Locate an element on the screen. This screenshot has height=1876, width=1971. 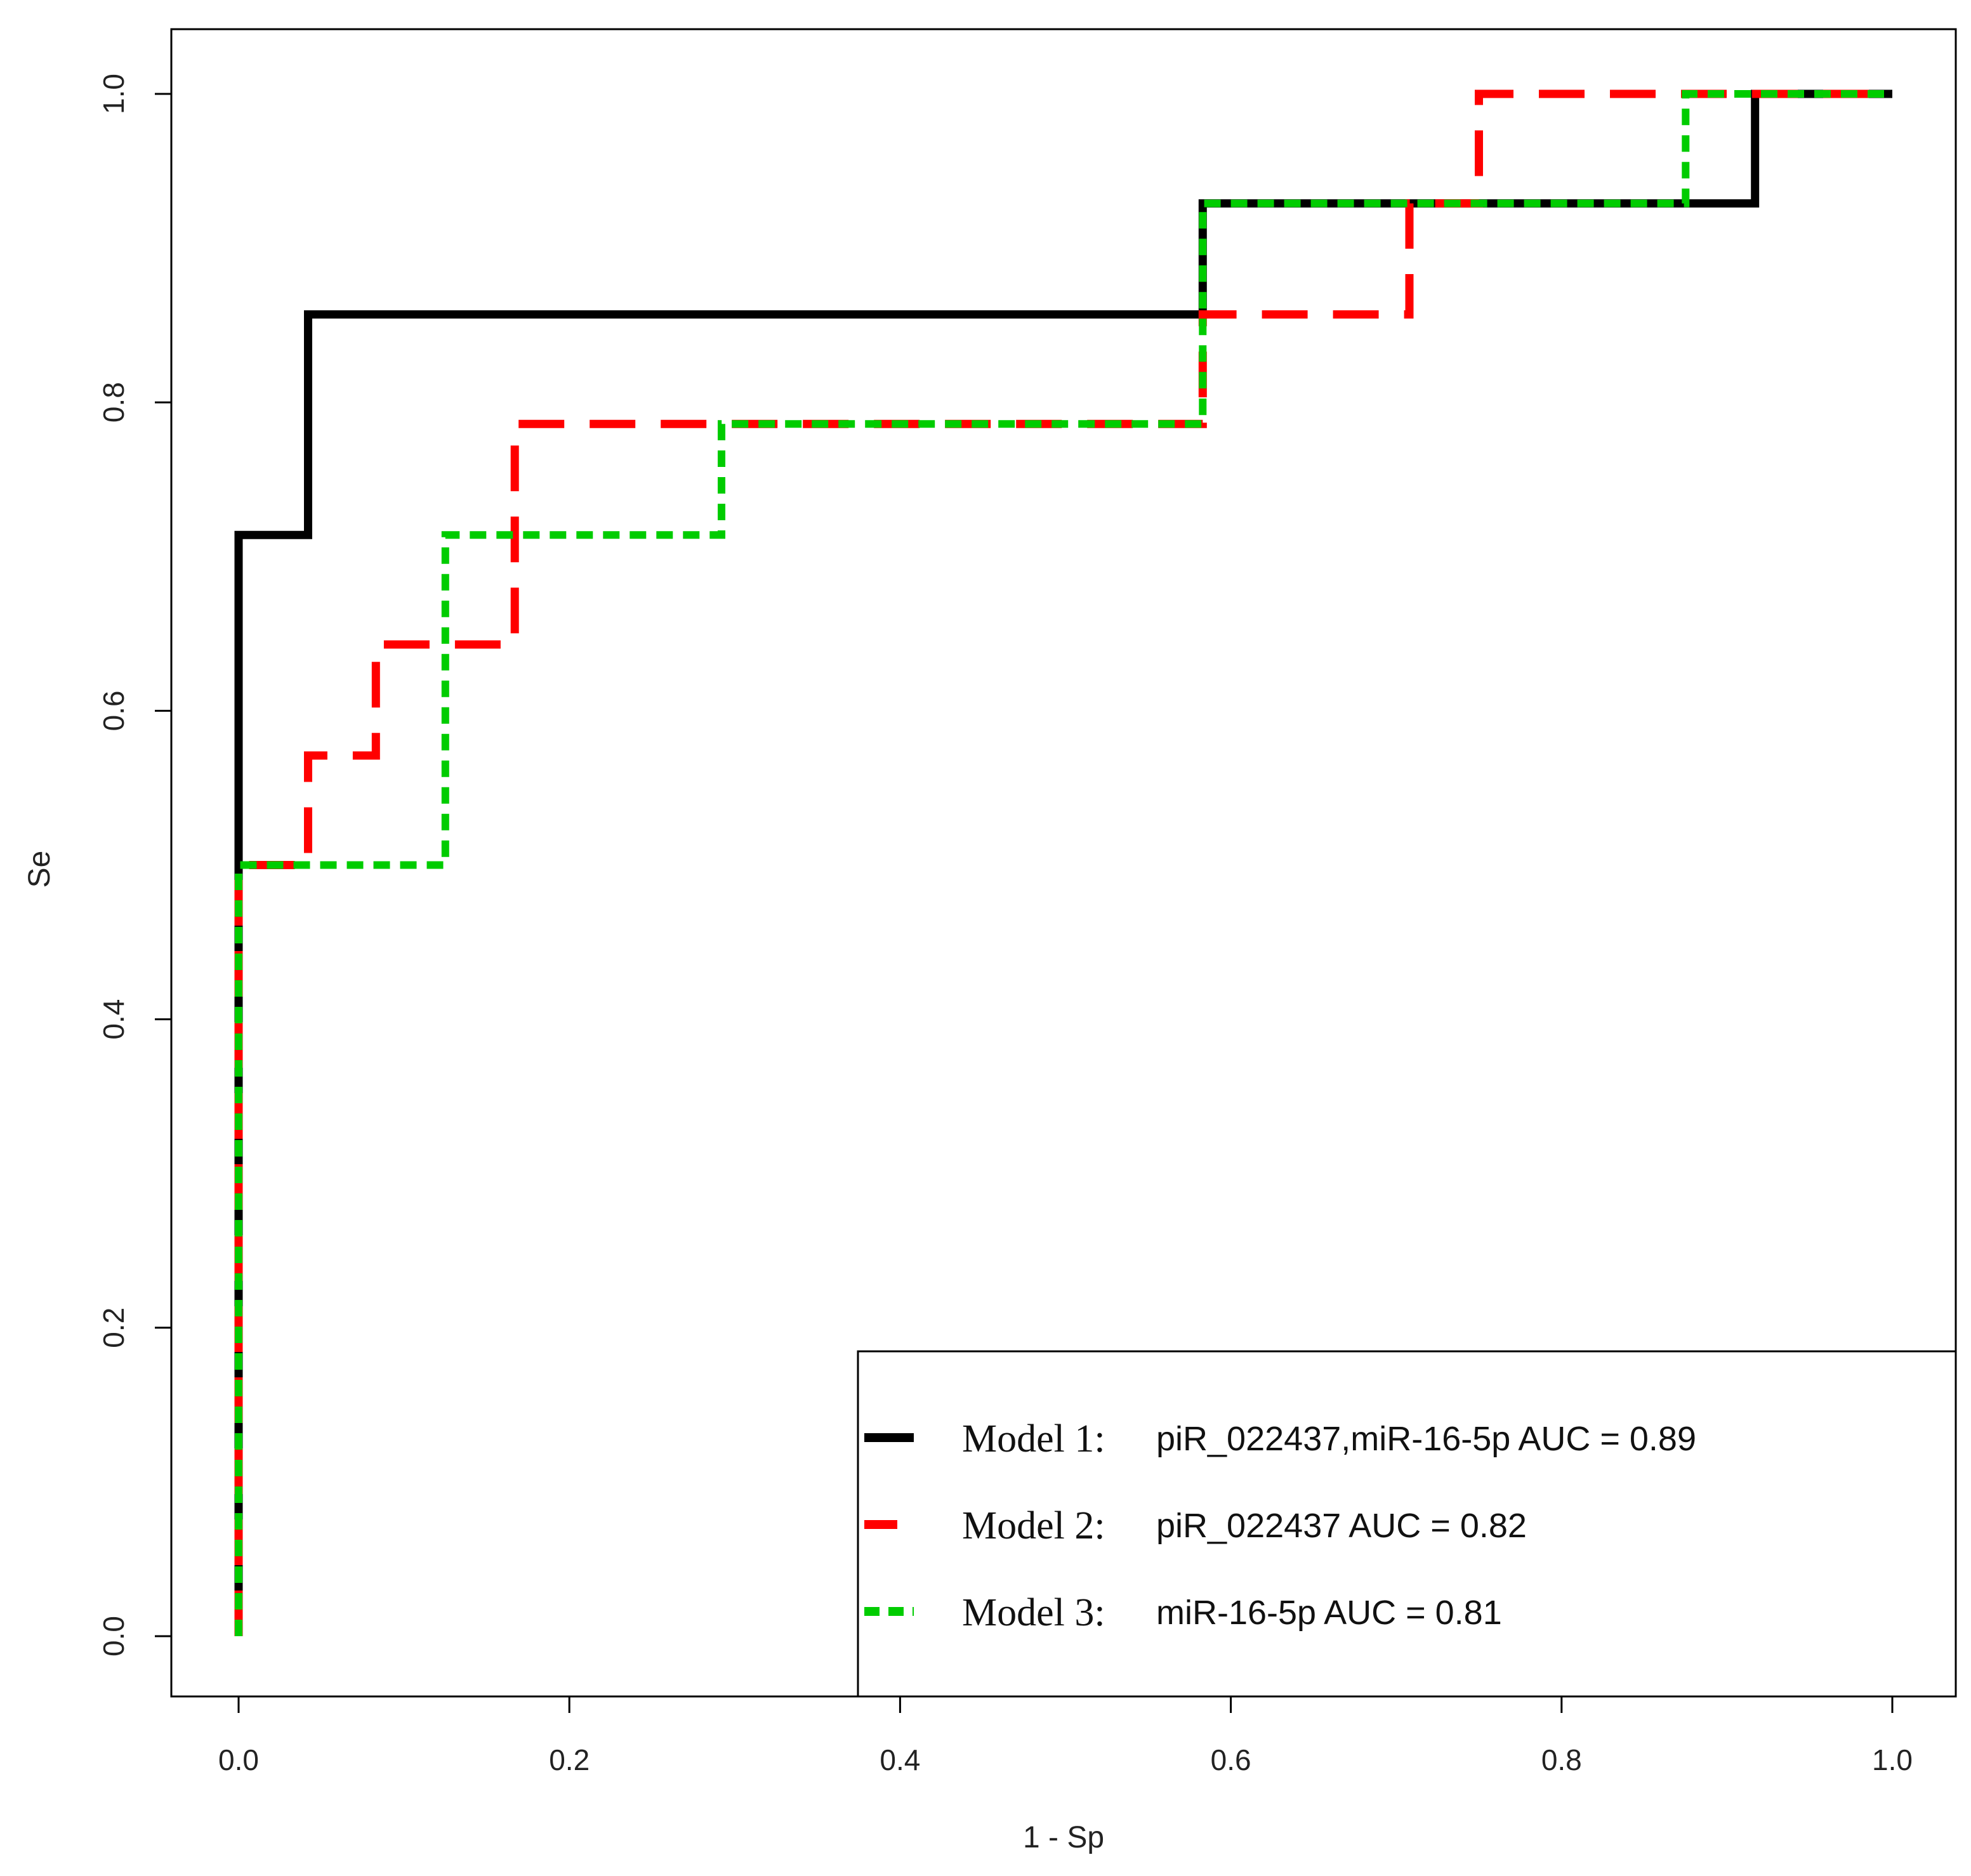
legend-model-label: Model 3: is located at coordinates (1033, 1612).